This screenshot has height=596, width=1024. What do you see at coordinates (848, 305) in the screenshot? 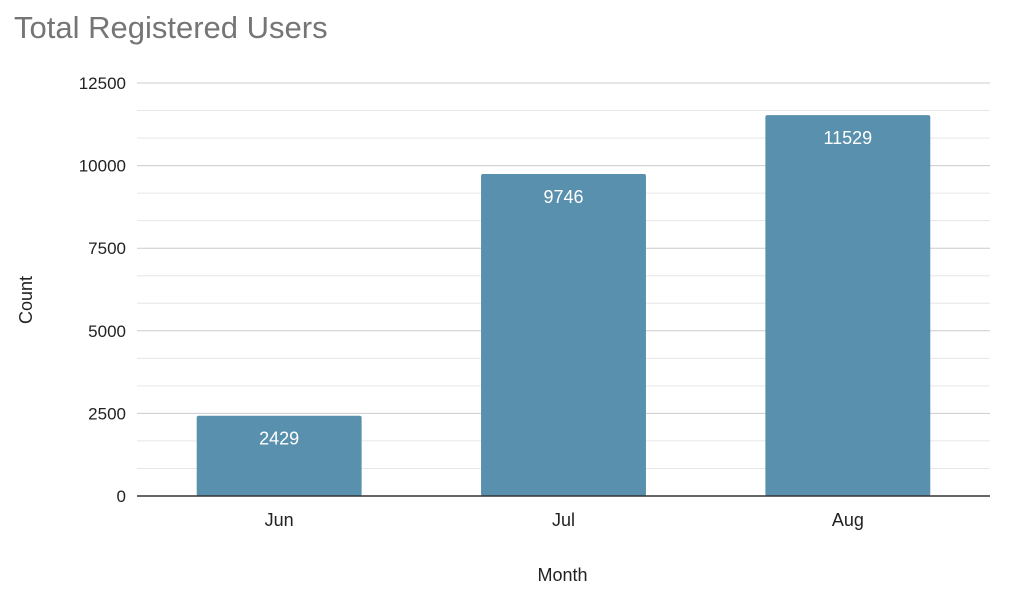
I see `bar-aug` at bounding box center [848, 305].